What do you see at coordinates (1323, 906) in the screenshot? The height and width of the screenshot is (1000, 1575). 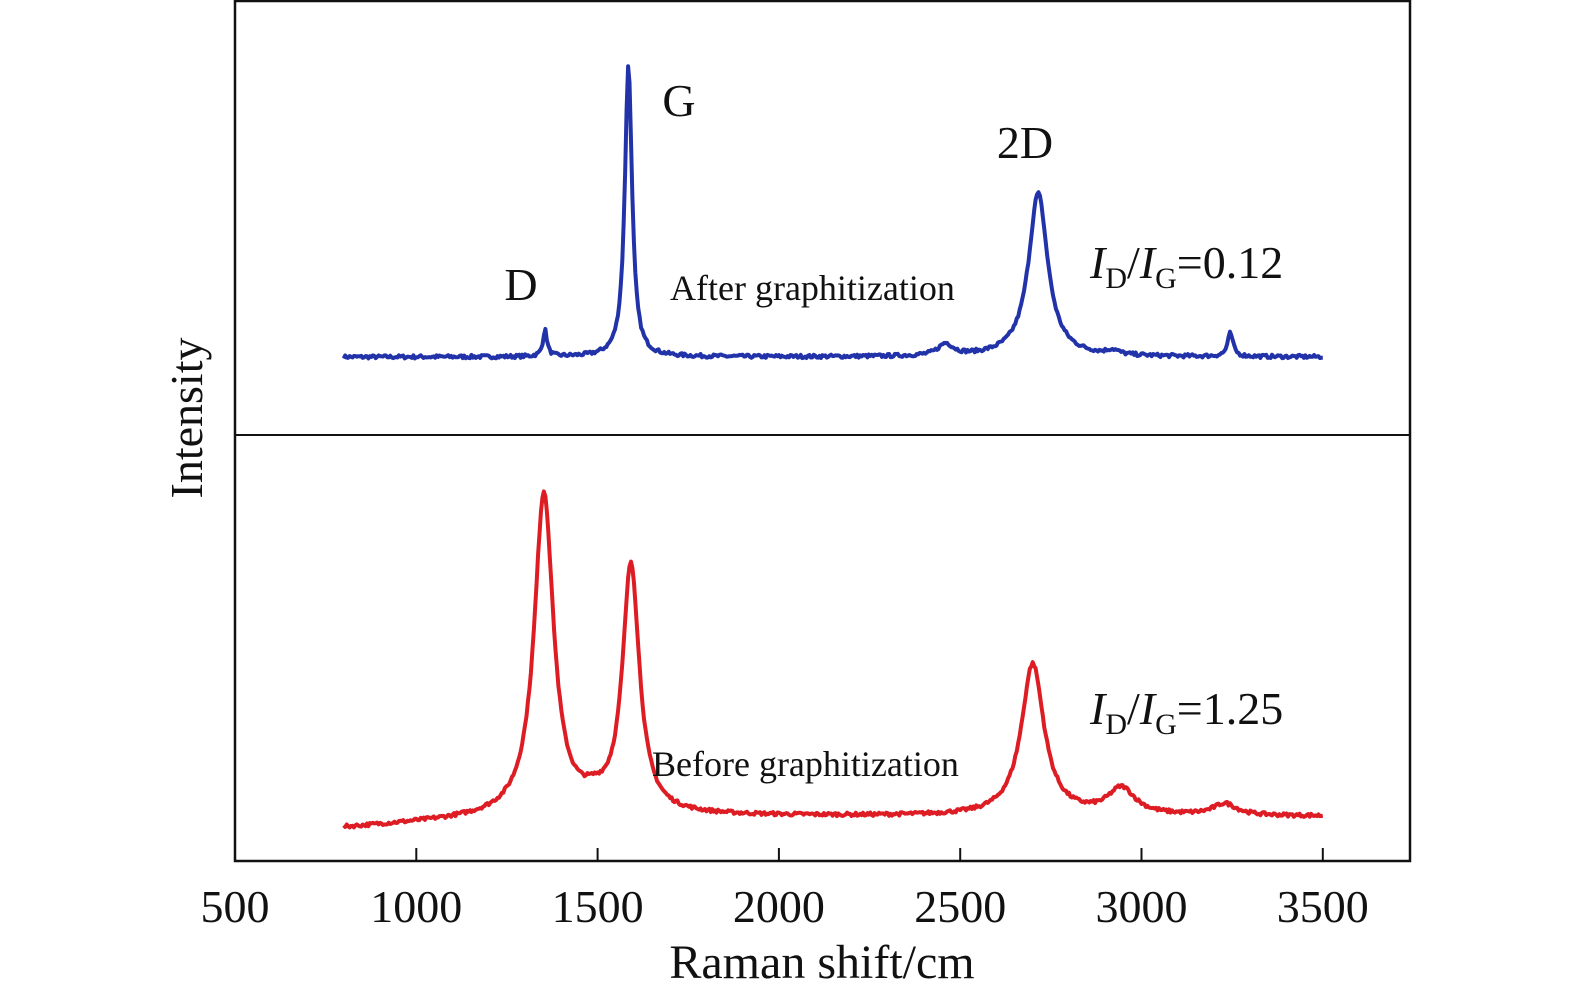 I see `x-tick-label: 3500` at bounding box center [1323, 906].